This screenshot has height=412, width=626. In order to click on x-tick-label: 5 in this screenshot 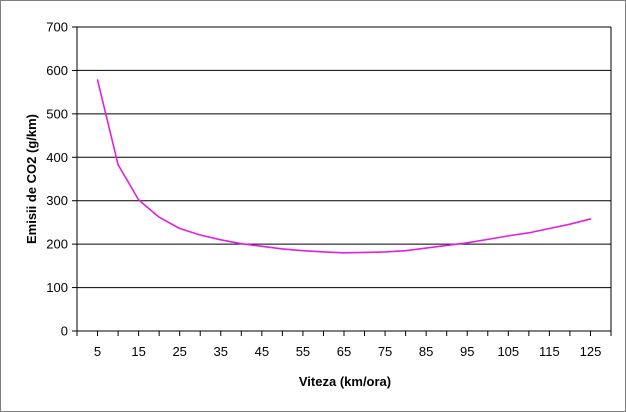, I will do `click(97, 351)`.